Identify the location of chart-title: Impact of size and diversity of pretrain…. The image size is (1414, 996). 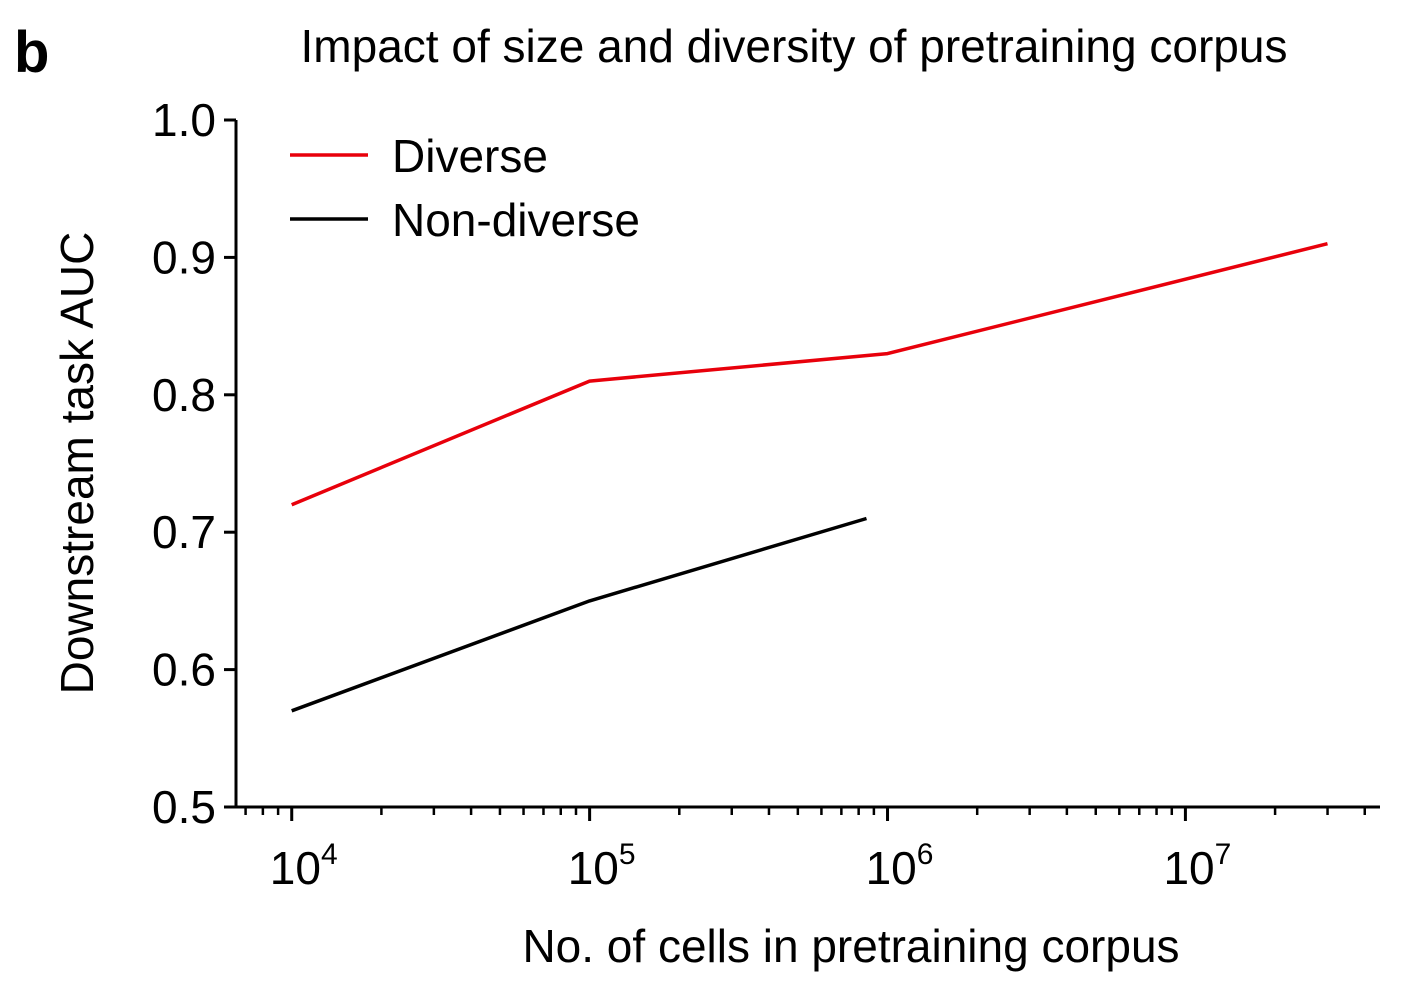
(794, 46).